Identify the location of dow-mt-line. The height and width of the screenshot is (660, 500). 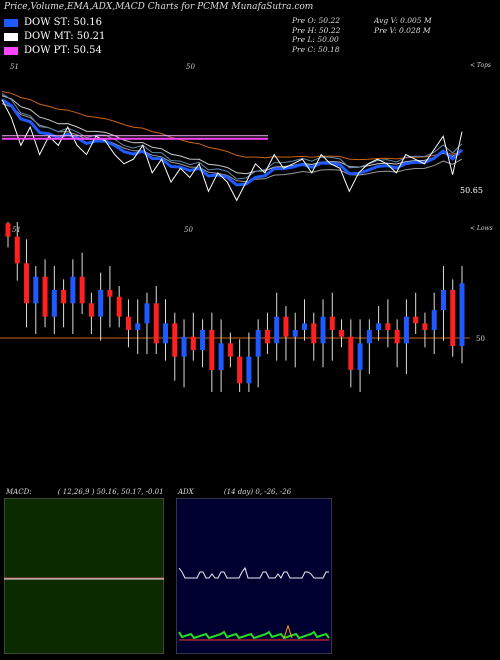
(232, 136).